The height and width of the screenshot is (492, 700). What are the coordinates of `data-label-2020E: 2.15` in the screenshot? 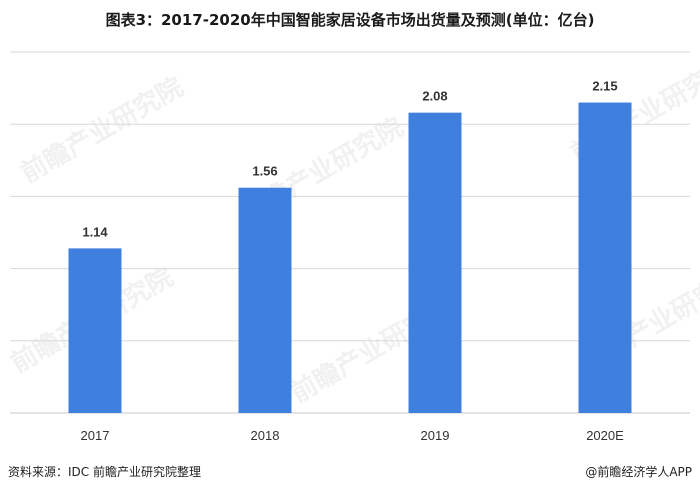 It's located at (604, 86).